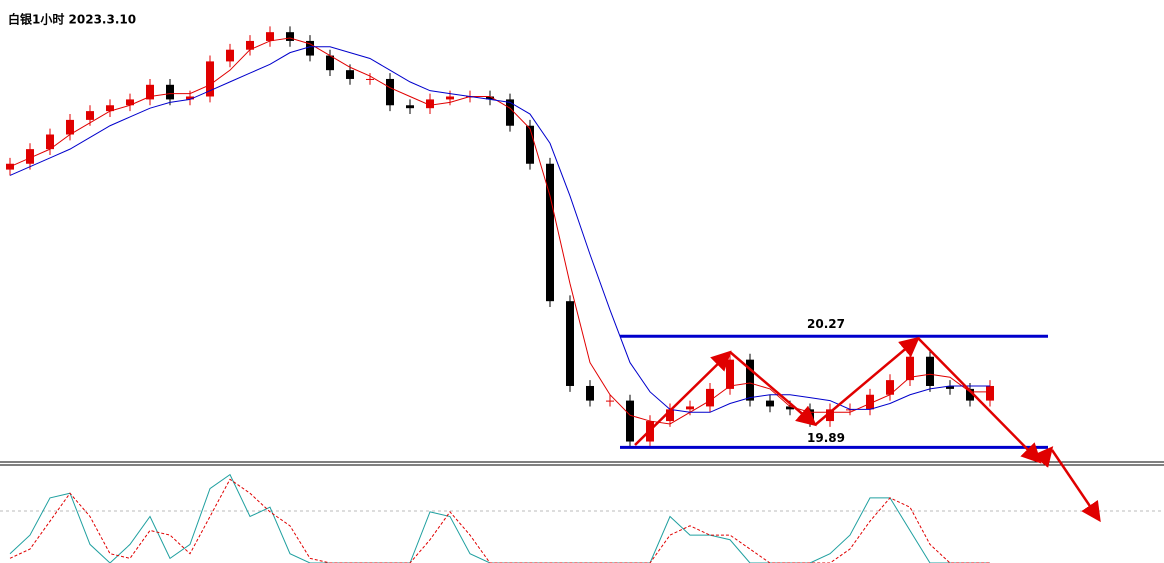 The height and width of the screenshot is (563, 1164). What do you see at coordinates (867, 429) in the screenshot?
I see `annotation-arrows` at bounding box center [867, 429].